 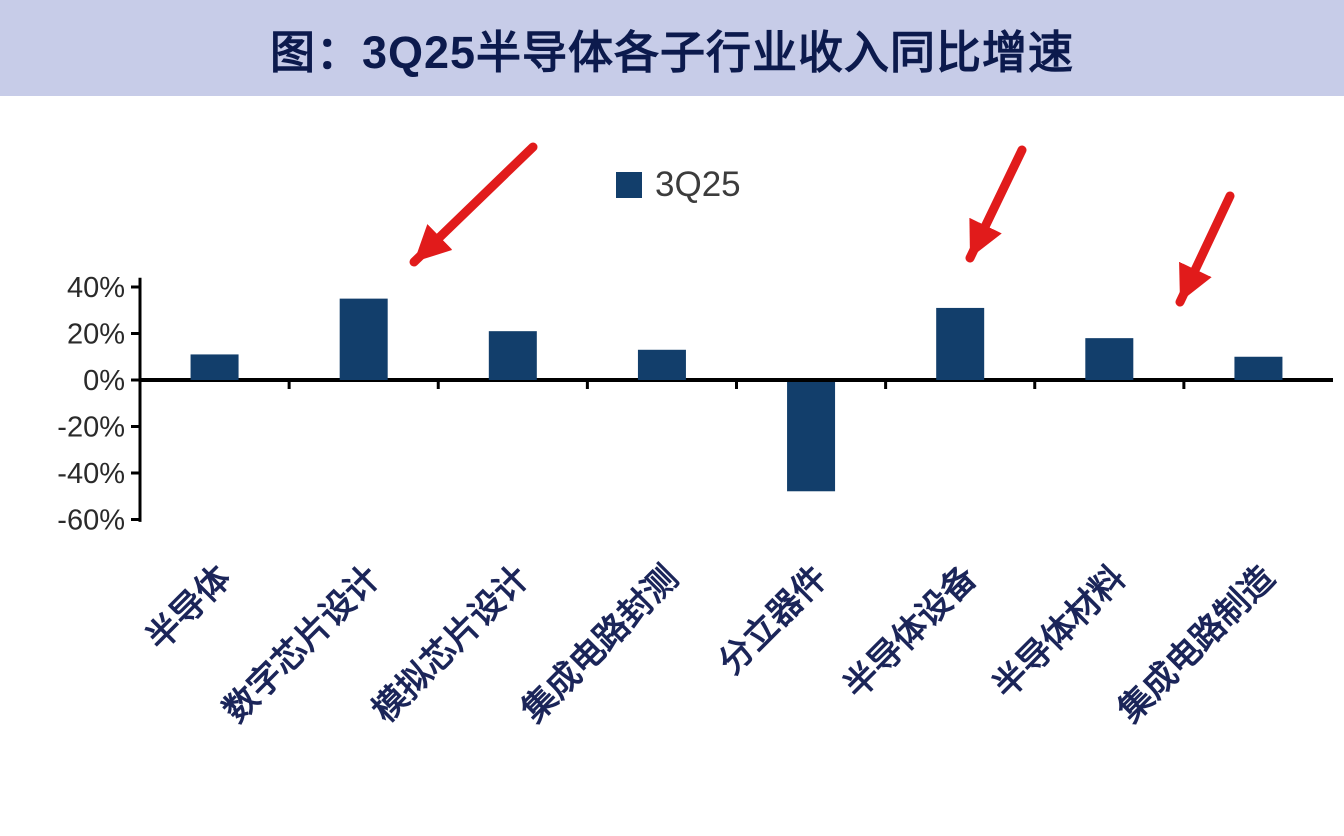 I want to click on red-arrow-半导体材料, so click(x=1205, y=249).